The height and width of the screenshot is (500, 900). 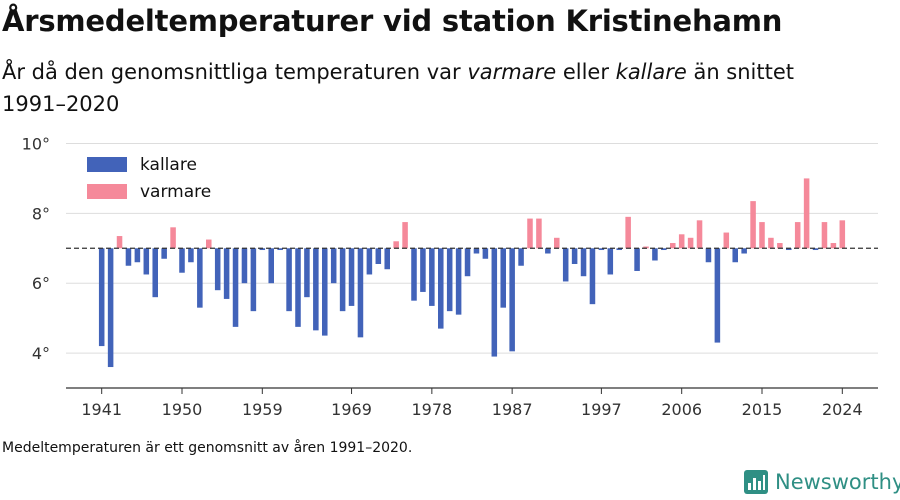 I want to click on bar-2022, so click(x=824, y=235).